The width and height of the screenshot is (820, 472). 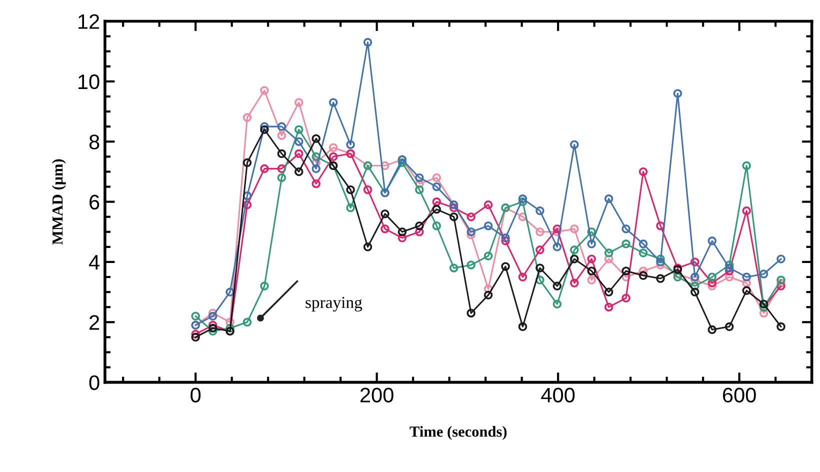 I want to click on y-tick-label: 10, so click(x=89, y=82).